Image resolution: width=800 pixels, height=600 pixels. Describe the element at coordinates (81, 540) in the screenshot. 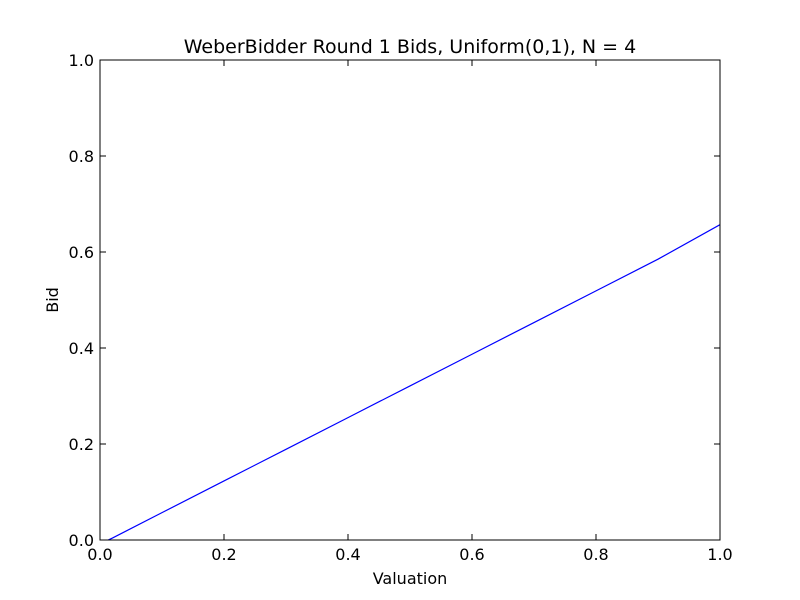

I see `y-tick-label: 0.0` at that location.